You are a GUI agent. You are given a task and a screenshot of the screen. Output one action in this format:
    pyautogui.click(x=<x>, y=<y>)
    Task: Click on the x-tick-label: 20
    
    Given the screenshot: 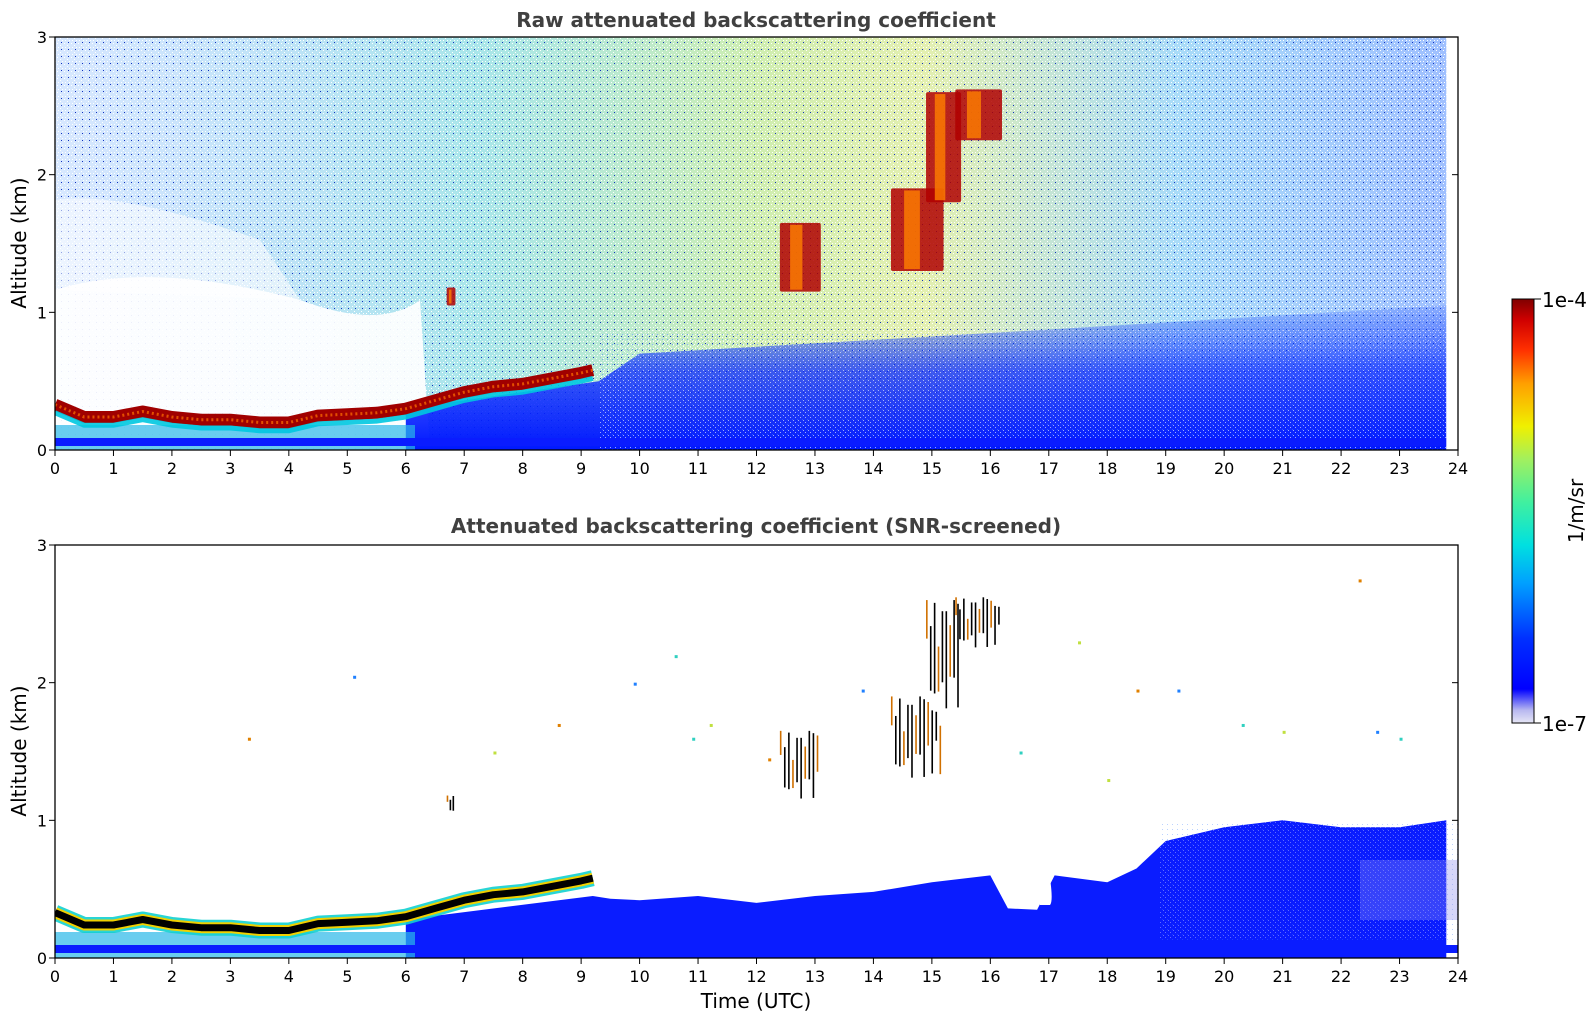 What is the action you would take?
    pyautogui.click(x=1224, y=976)
    